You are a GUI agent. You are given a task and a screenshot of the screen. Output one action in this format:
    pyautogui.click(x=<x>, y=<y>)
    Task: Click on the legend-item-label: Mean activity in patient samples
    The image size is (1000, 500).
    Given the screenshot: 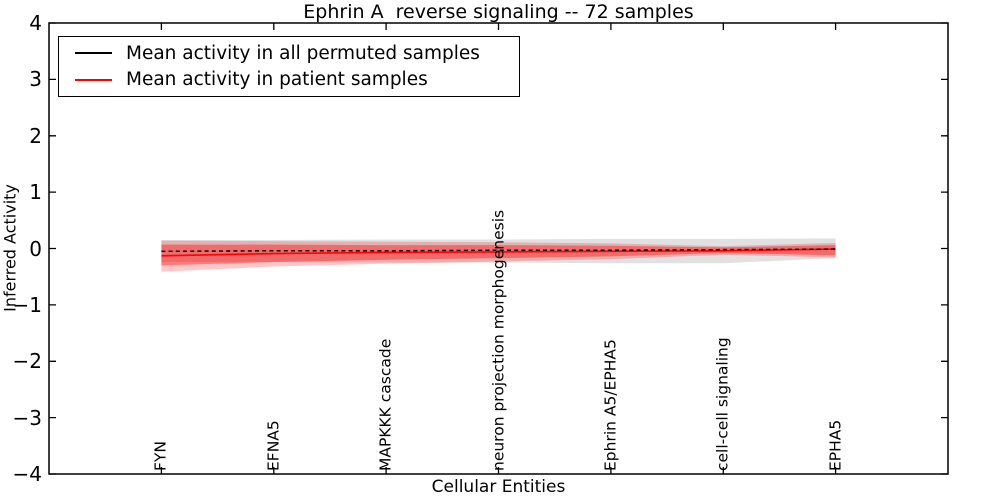 What is the action you would take?
    pyautogui.click(x=277, y=80)
    